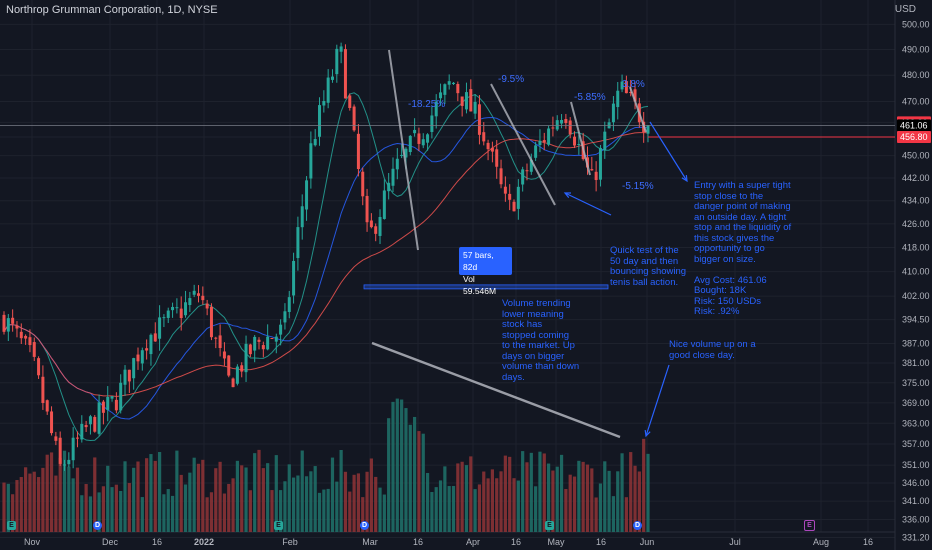 The width and height of the screenshot is (932, 550). I want to click on y-tick-label: 470.00, so click(916, 101).